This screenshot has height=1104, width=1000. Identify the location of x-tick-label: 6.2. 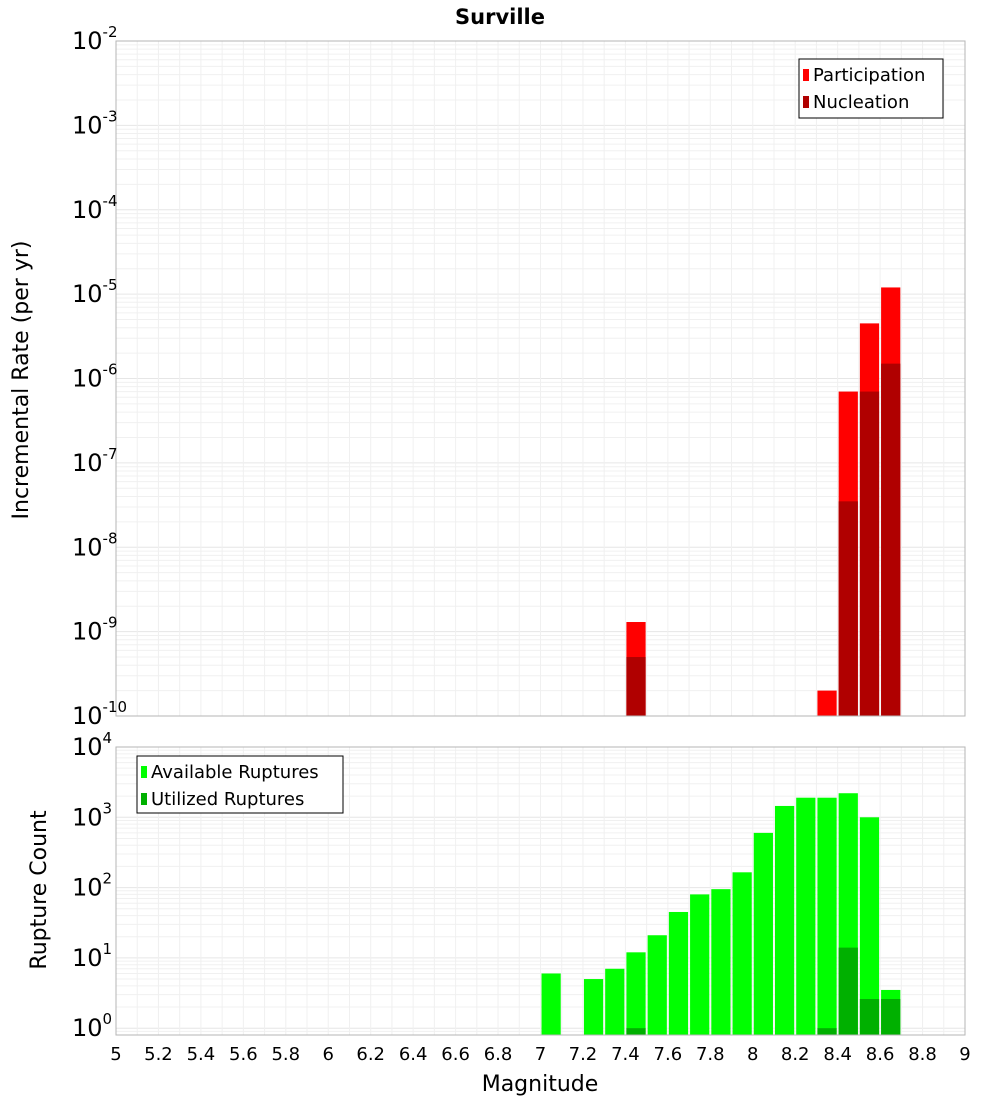
(370, 1054).